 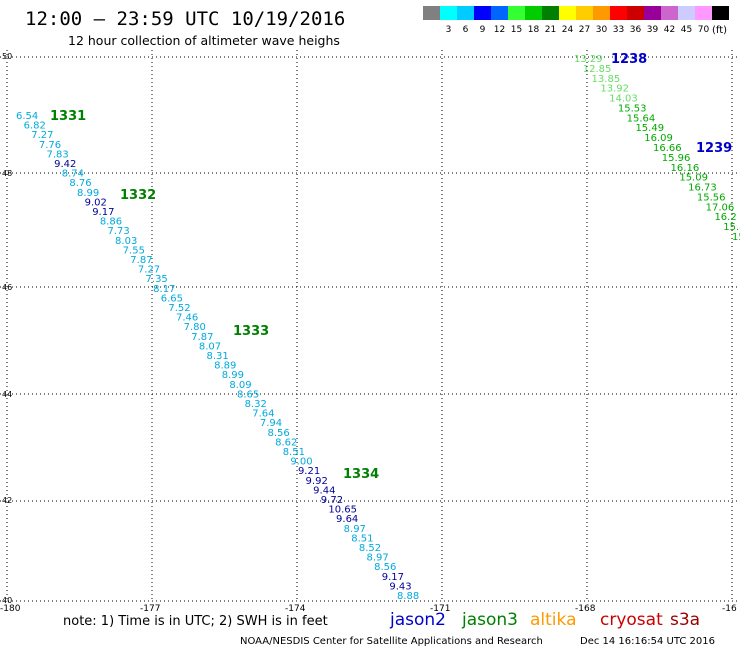 I want to click on swh-reading: 14.03, so click(x=623, y=99).